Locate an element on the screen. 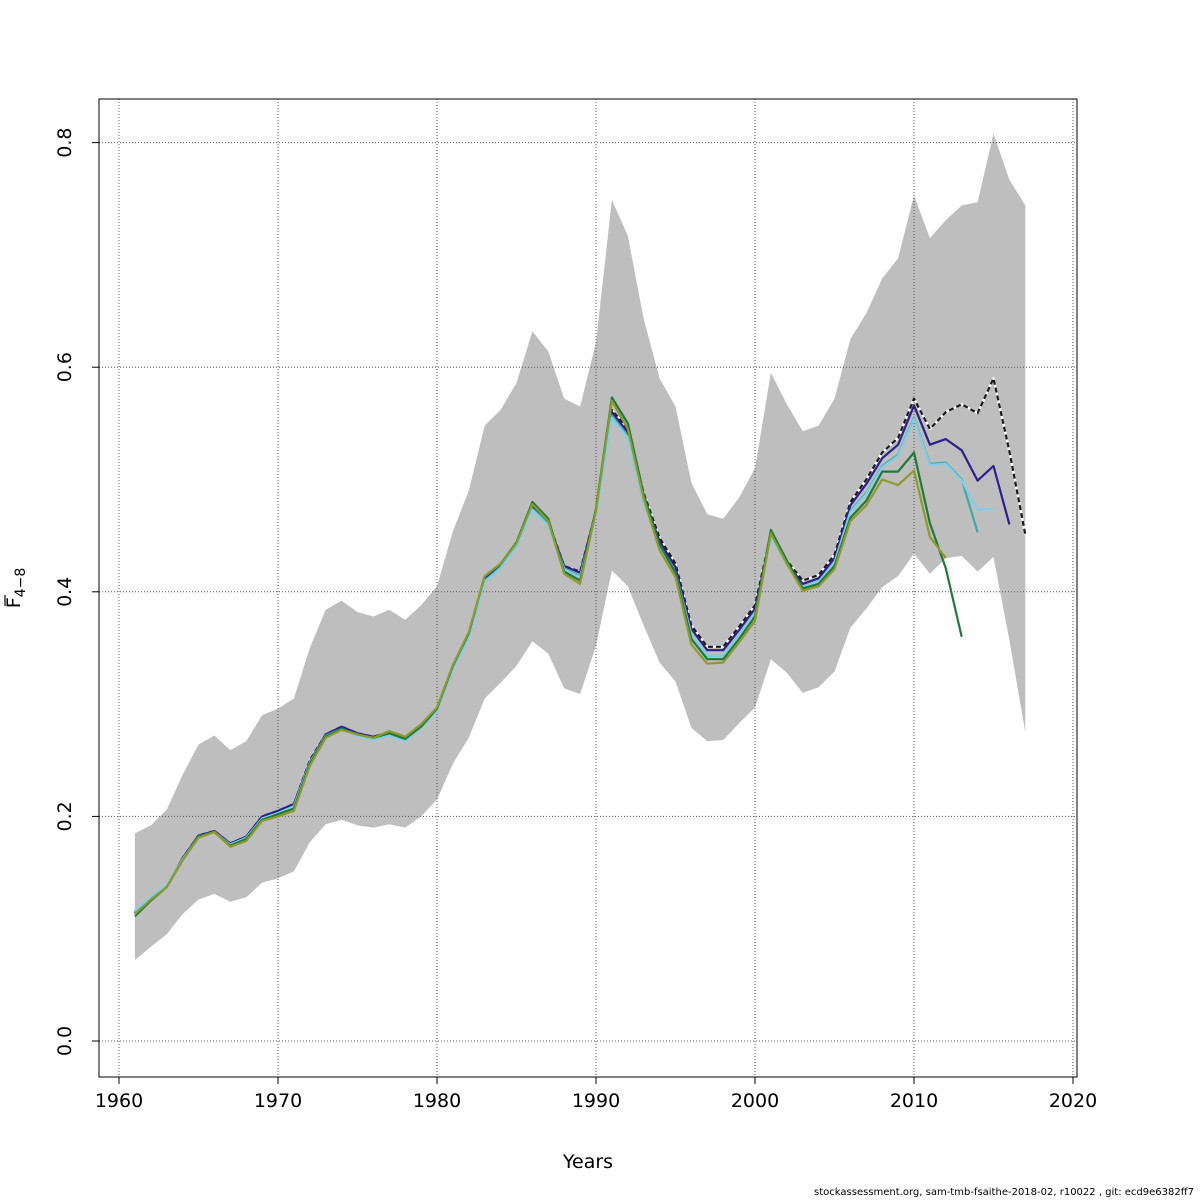 The width and height of the screenshot is (1200, 1200). x-tick-label: 1980 is located at coordinates (437, 1101).